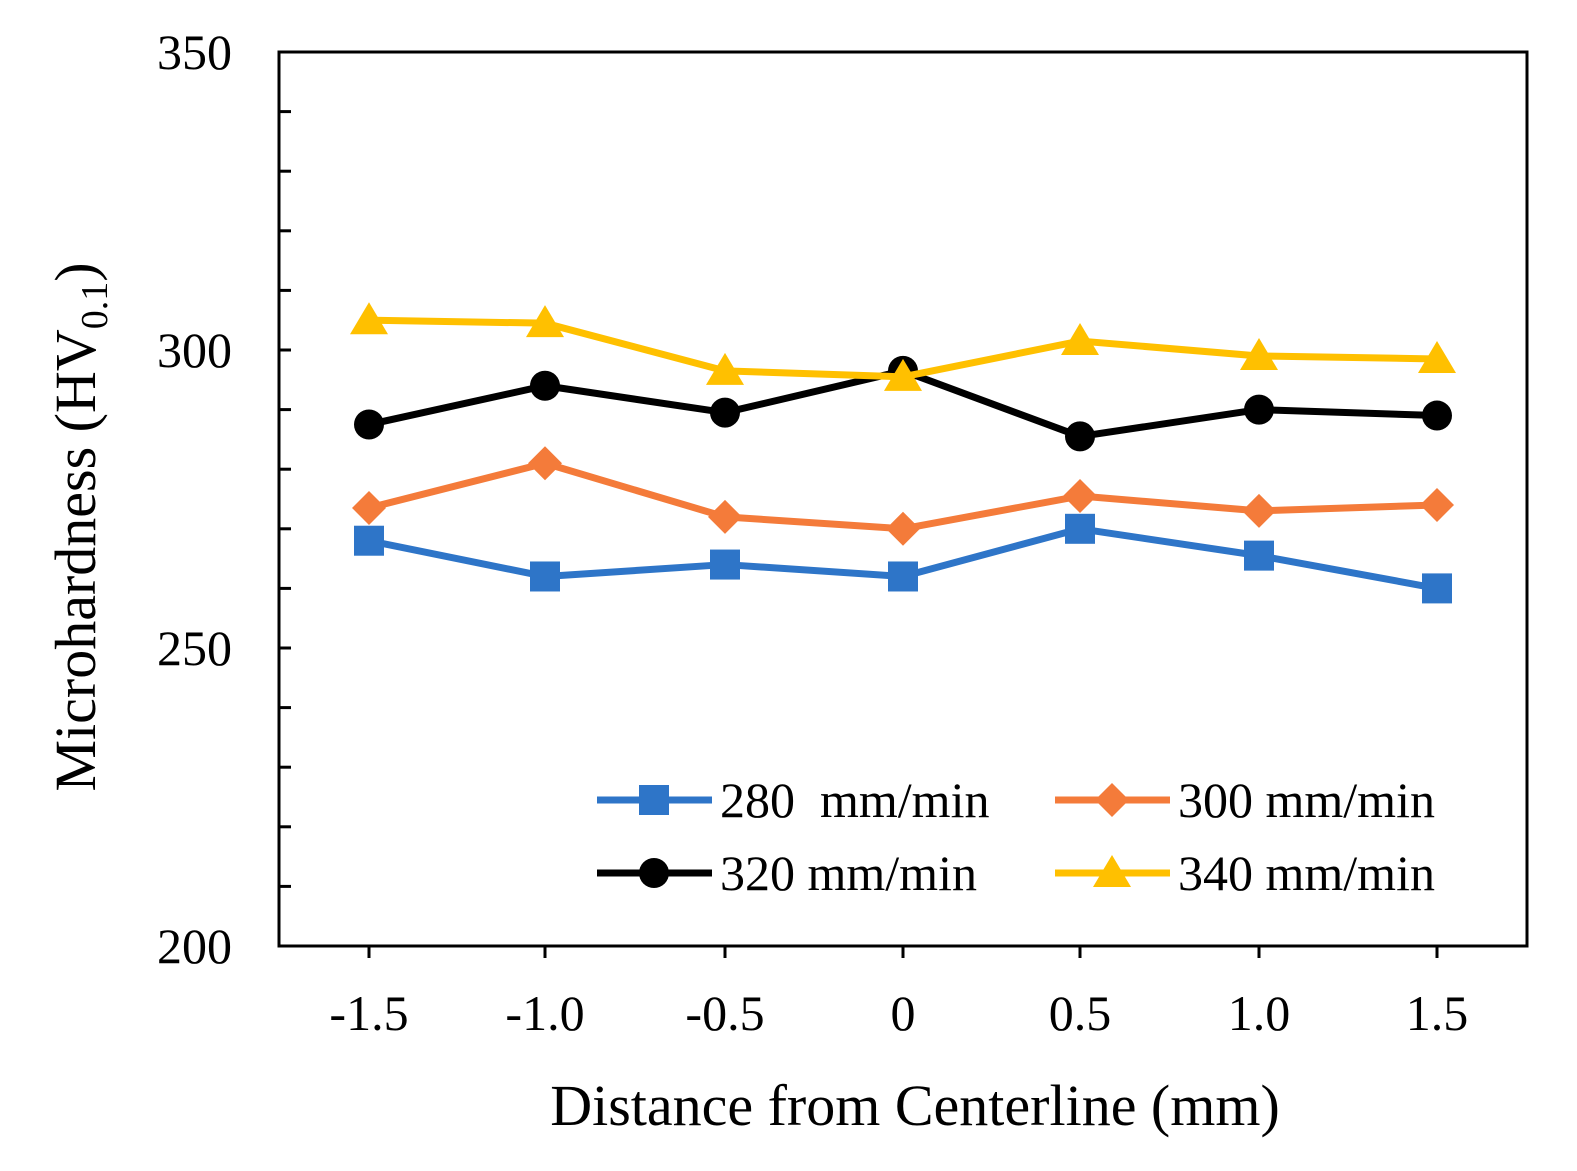  What do you see at coordinates (194, 946) in the screenshot?
I see `y-tick-label: 200` at bounding box center [194, 946].